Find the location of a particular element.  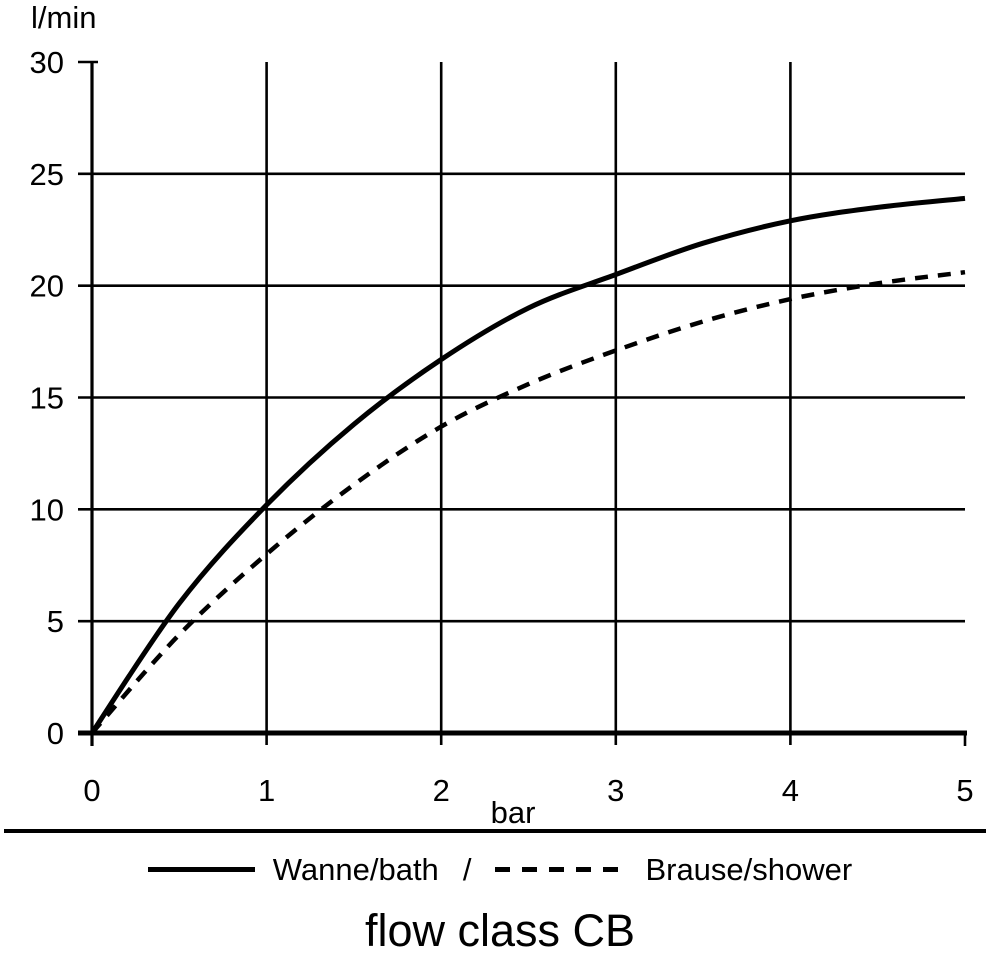

chart-legend: Wanne/bath / Brause/shower is located at coordinates (500, 869).